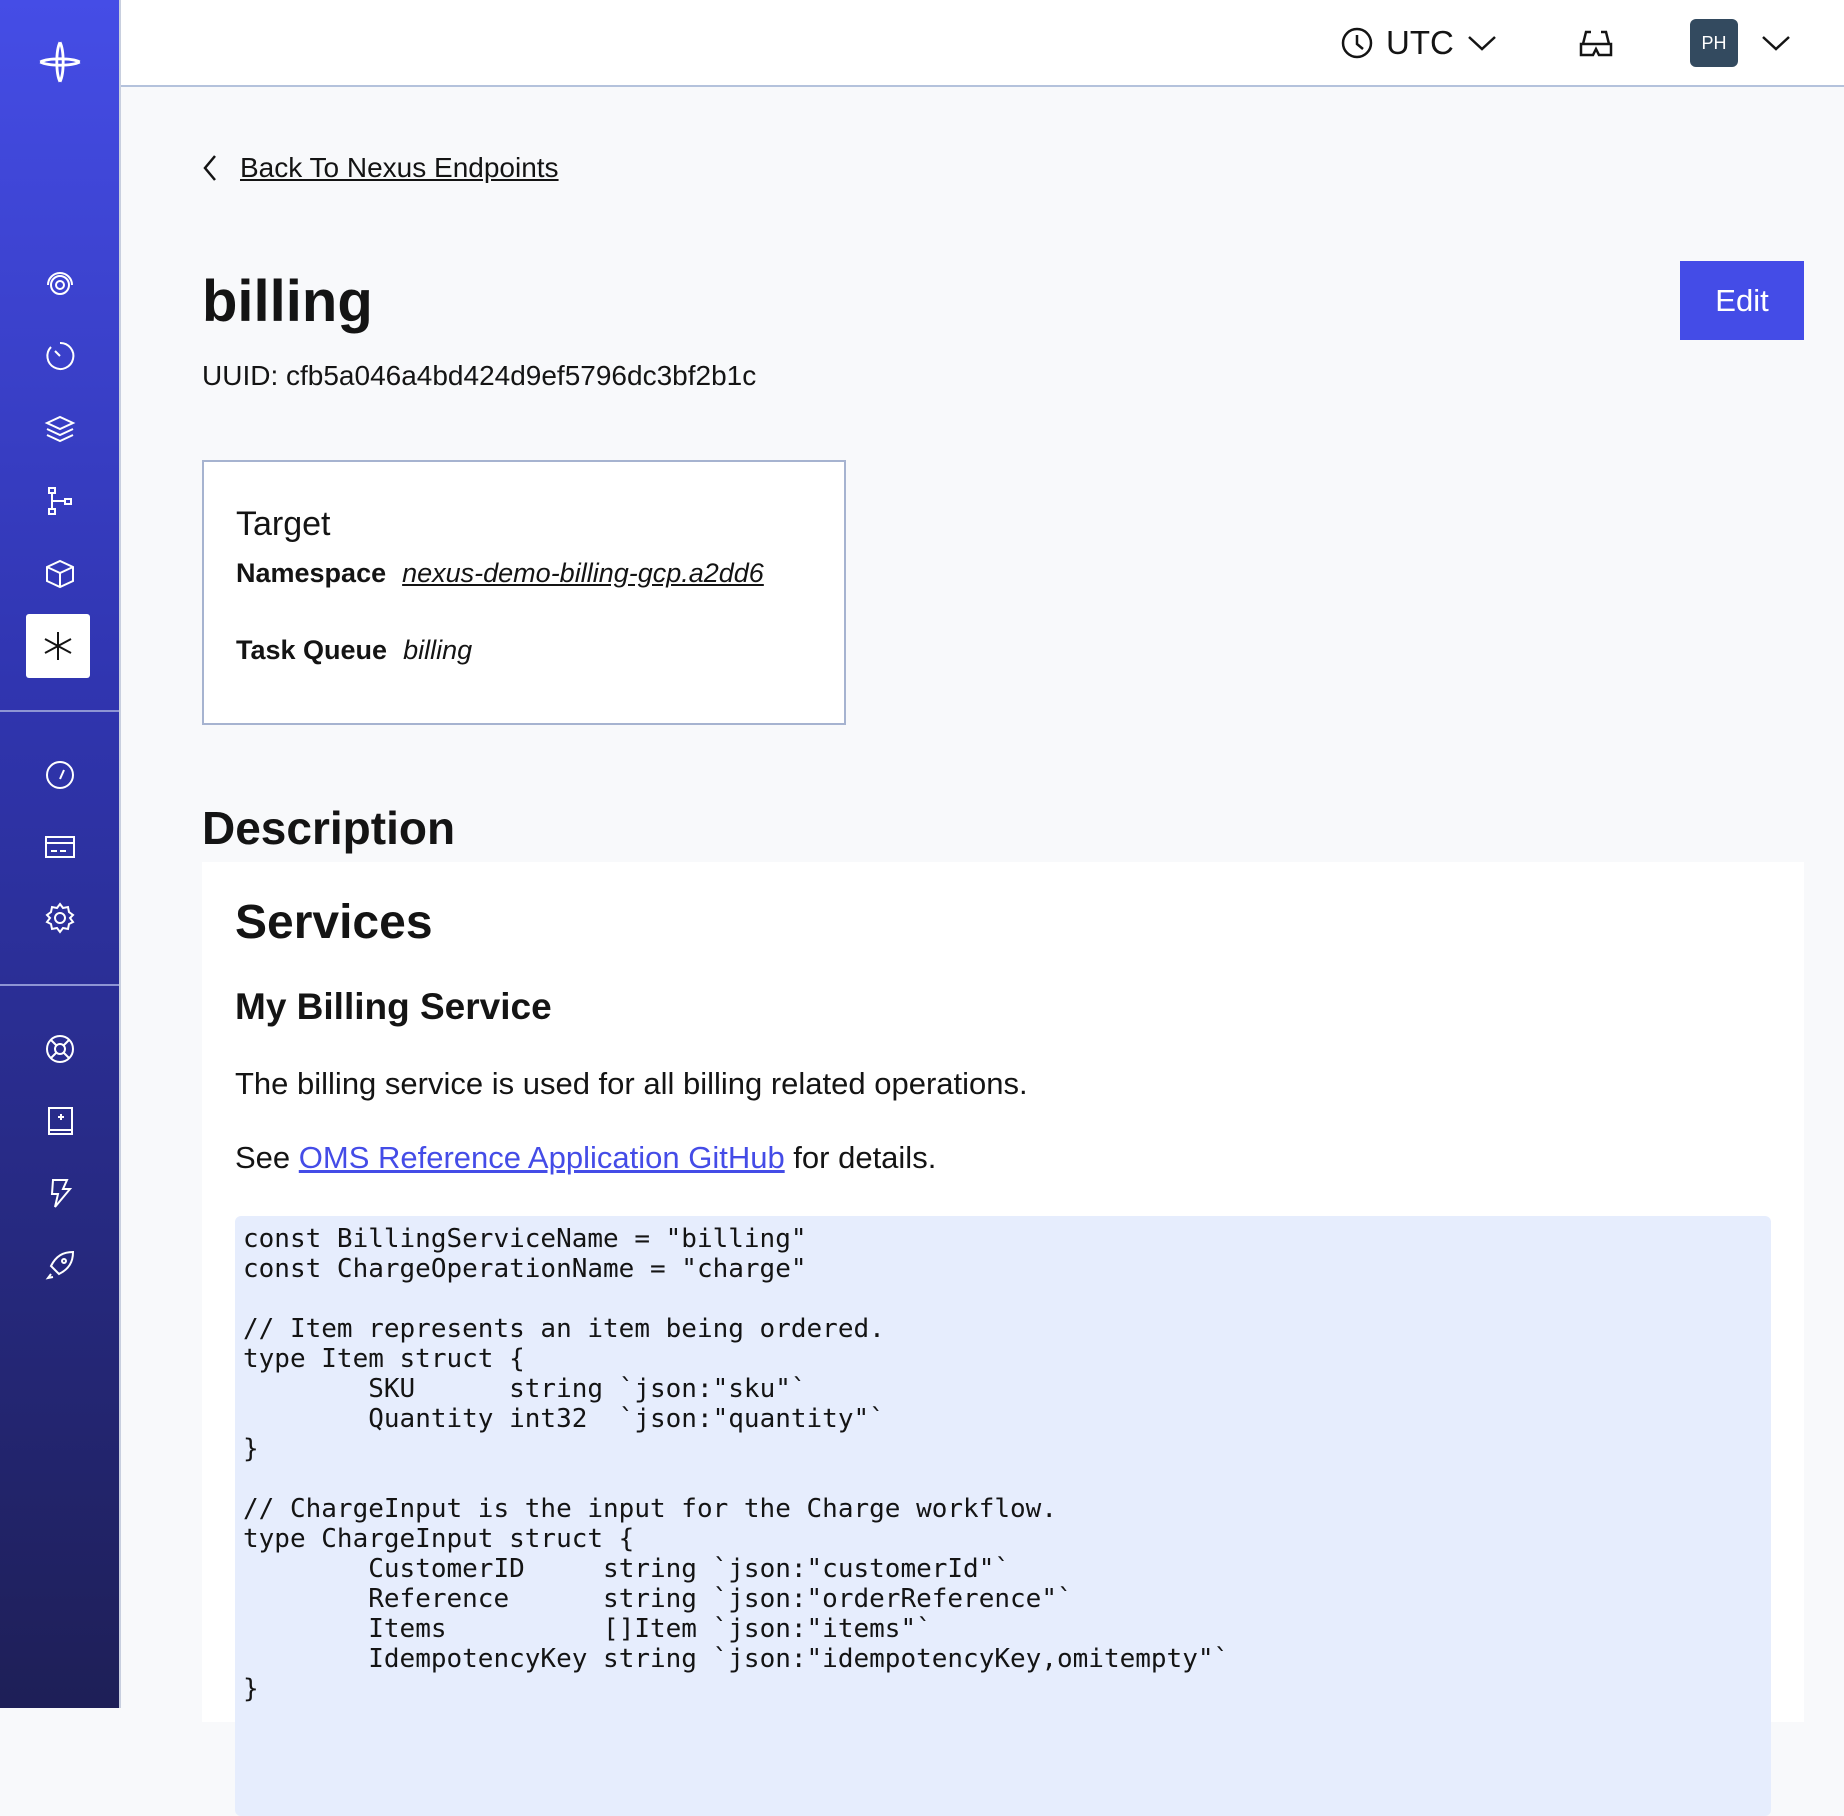 The height and width of the screenshot is (1816, 1844). Describe the element at coordinates (524, 650) in the screenshot. I see `task-queue-row: Task Queue billing` at that location.